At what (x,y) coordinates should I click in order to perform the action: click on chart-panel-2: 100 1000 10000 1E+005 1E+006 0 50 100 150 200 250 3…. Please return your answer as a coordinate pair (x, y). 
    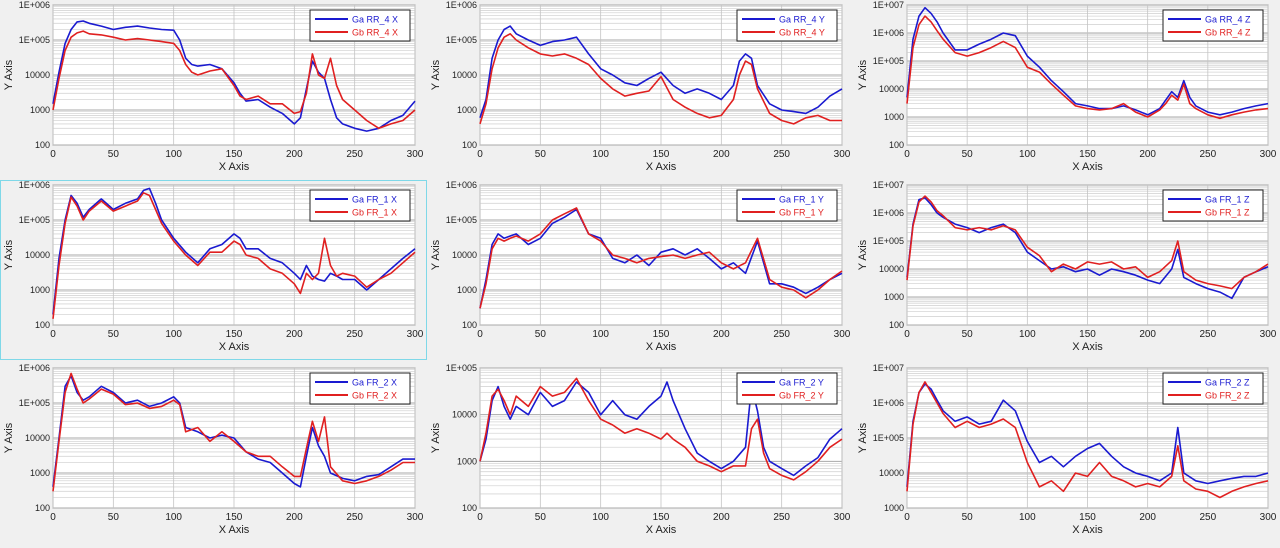
    Looking at the image, I should click on (640, 90).